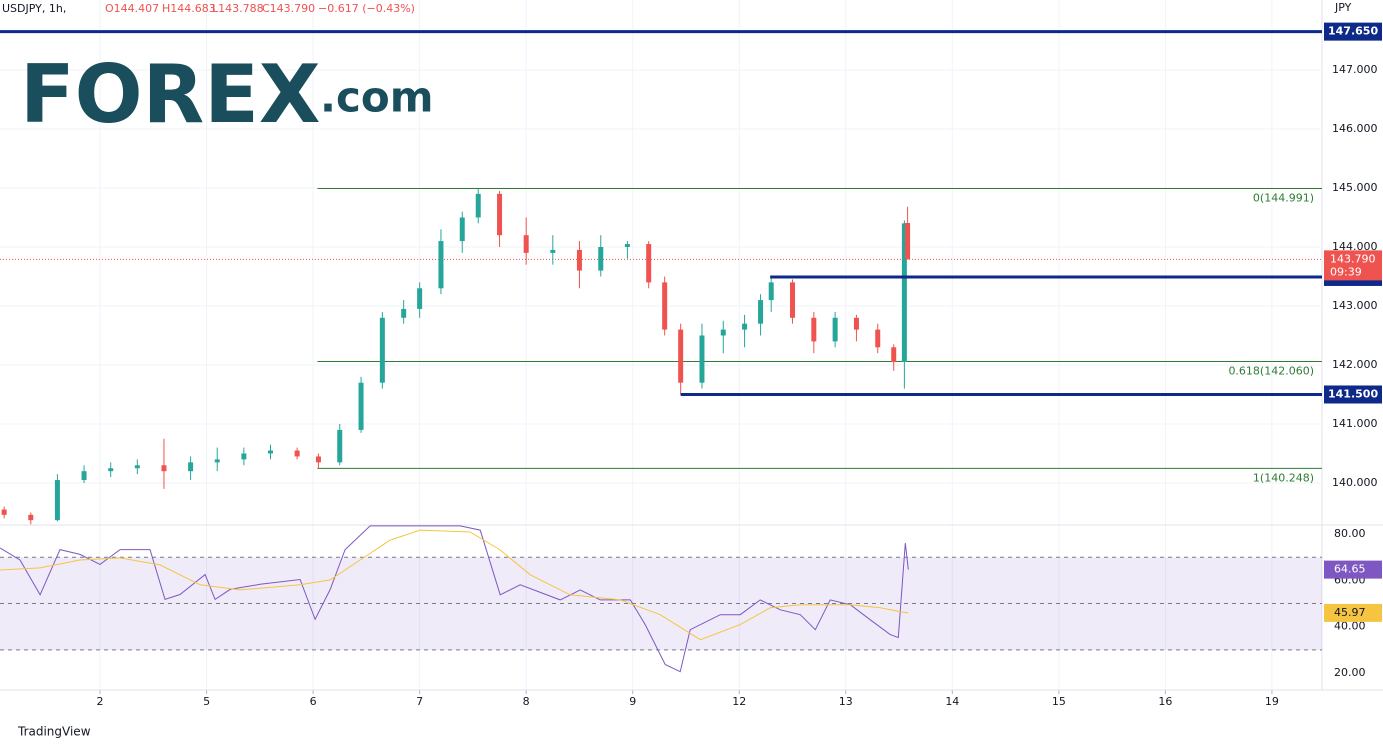 The height and width of the screenshot is (746, 1383). Describe the element at coordinates (313, 701) in the screenshot. I see `x-tick-label: 6` at that location.